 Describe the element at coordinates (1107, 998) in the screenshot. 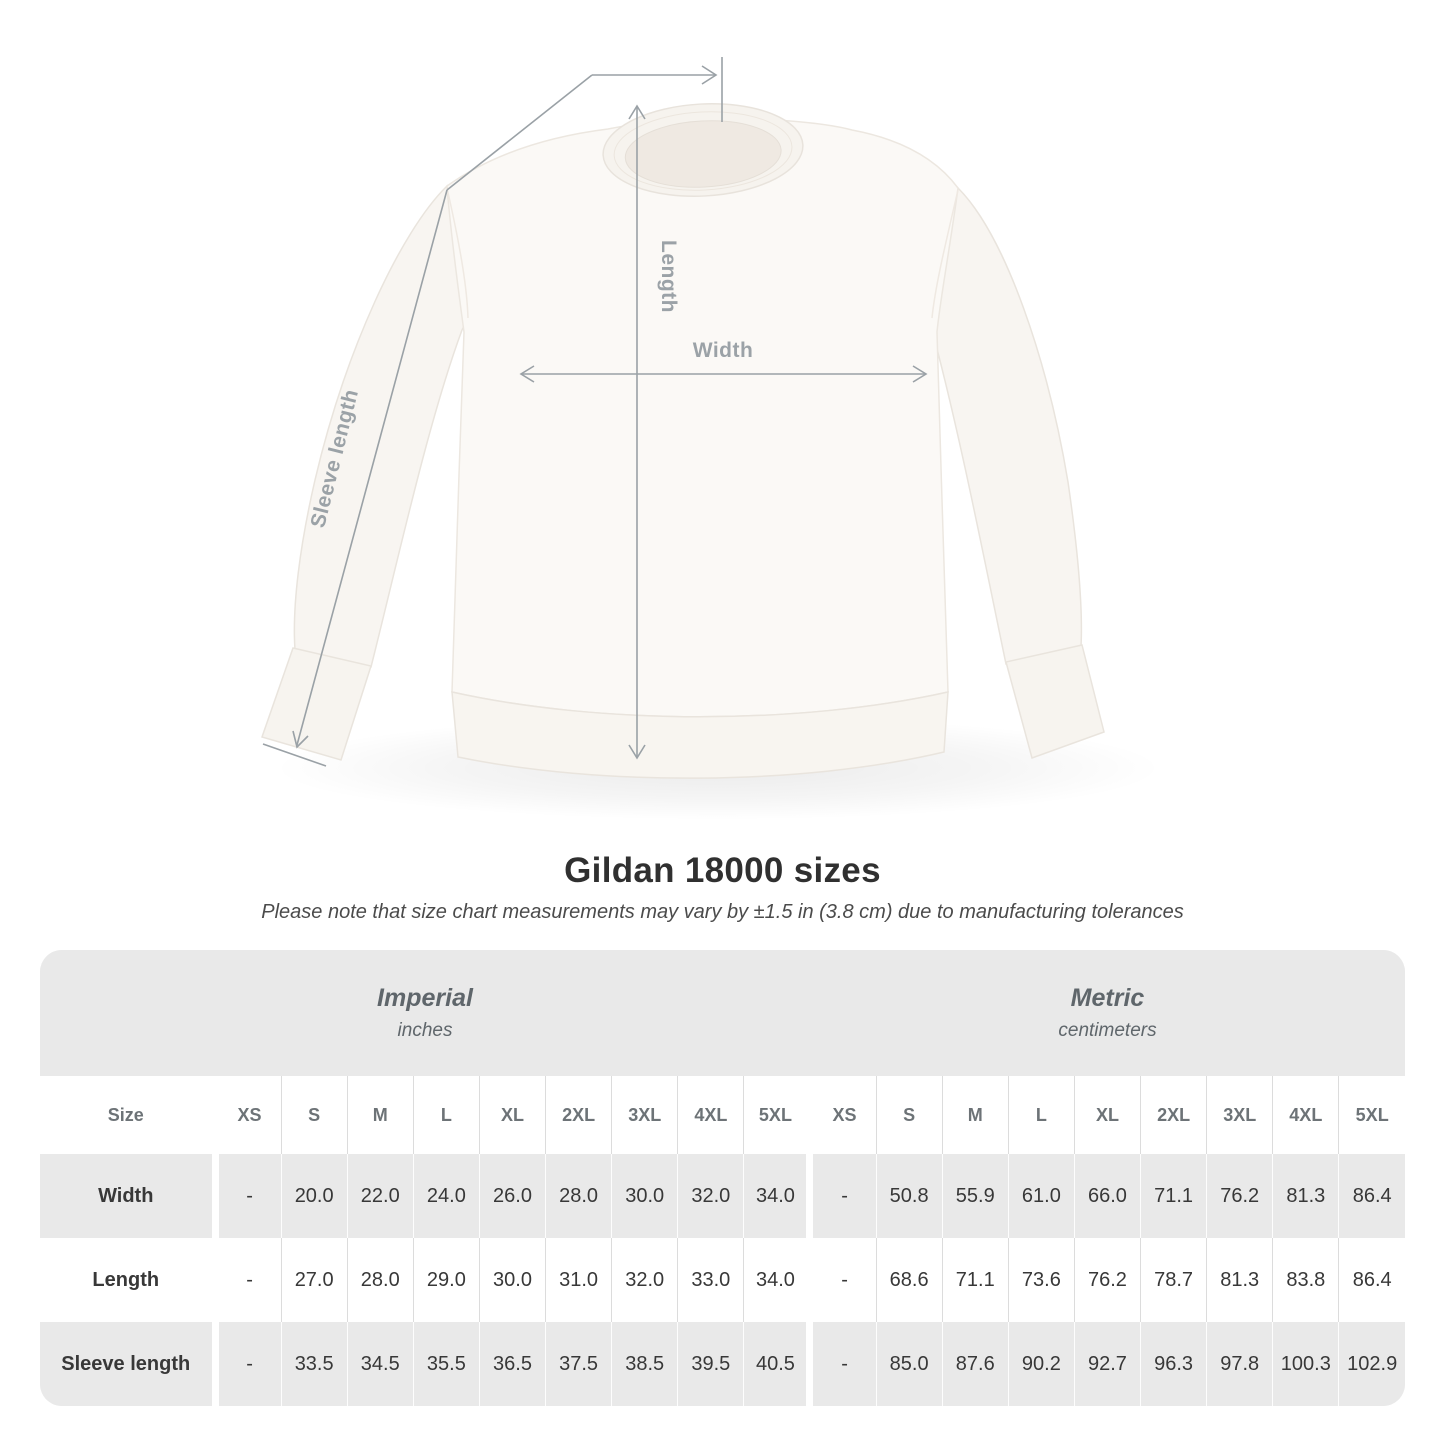

I see `unit-name: Metric` at that location.